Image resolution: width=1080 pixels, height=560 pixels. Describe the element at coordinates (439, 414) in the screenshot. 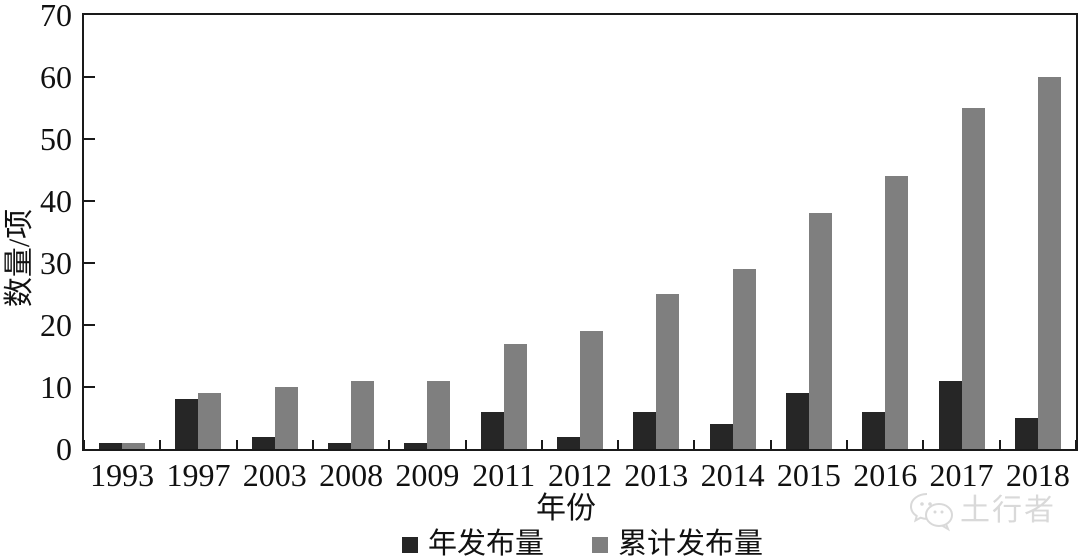

I see `bar-cumulative-2009` at that location.